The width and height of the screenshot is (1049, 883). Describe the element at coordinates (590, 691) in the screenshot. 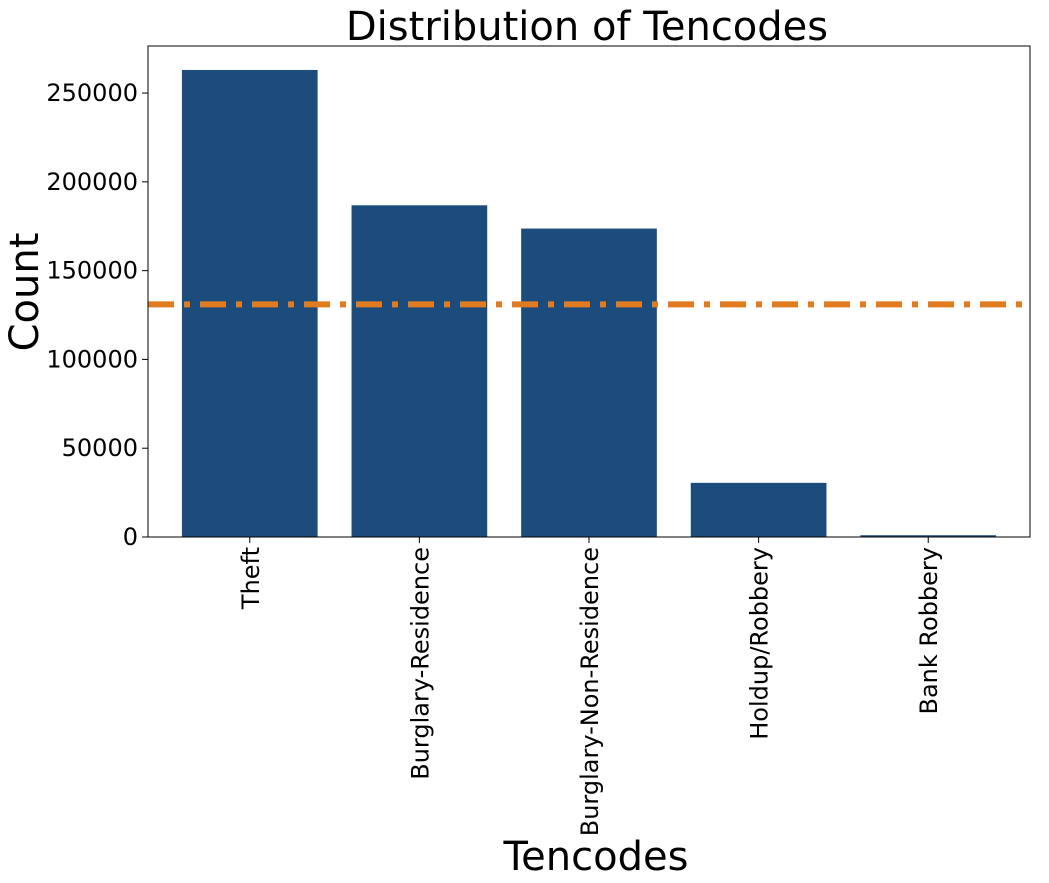

I see `x-tick-label: Burglary-Non-Residence` at that location.